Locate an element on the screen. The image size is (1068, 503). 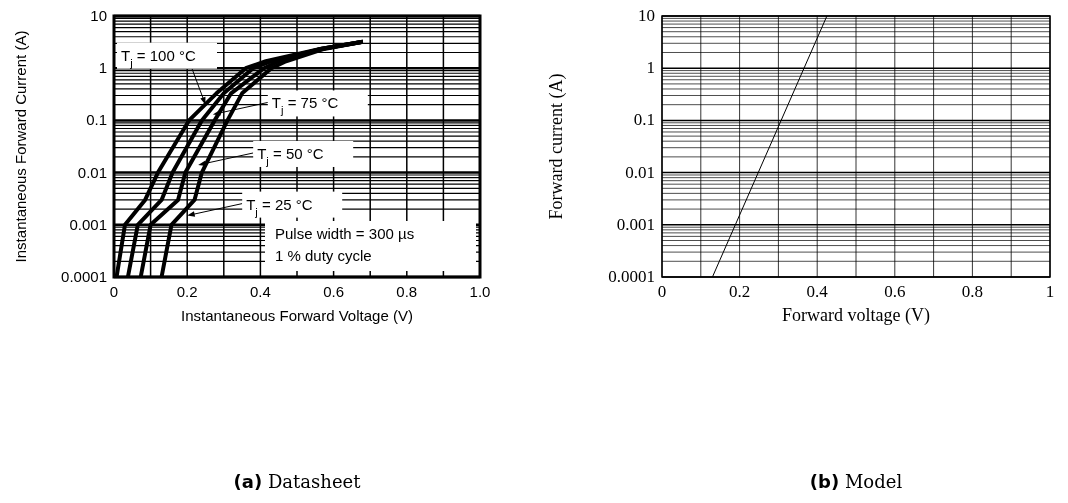
y-axis-title: Instantaneous Forward Current (A) is located at coordinates (20, 146).